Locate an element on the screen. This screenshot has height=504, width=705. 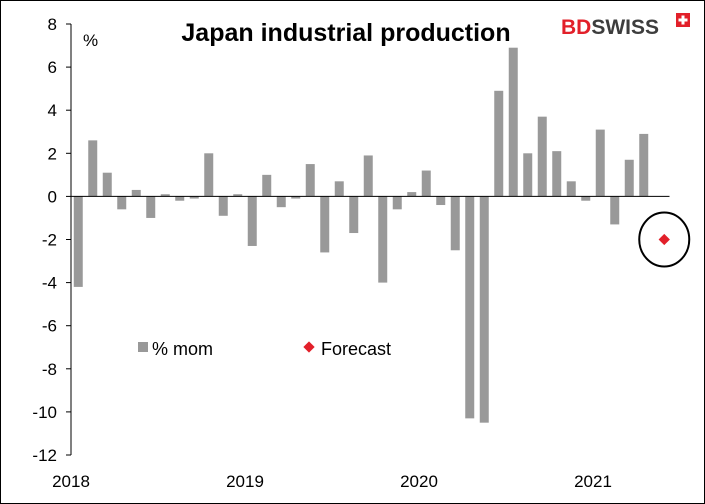
y-axis-label: % is located at coordinates (90, 40).